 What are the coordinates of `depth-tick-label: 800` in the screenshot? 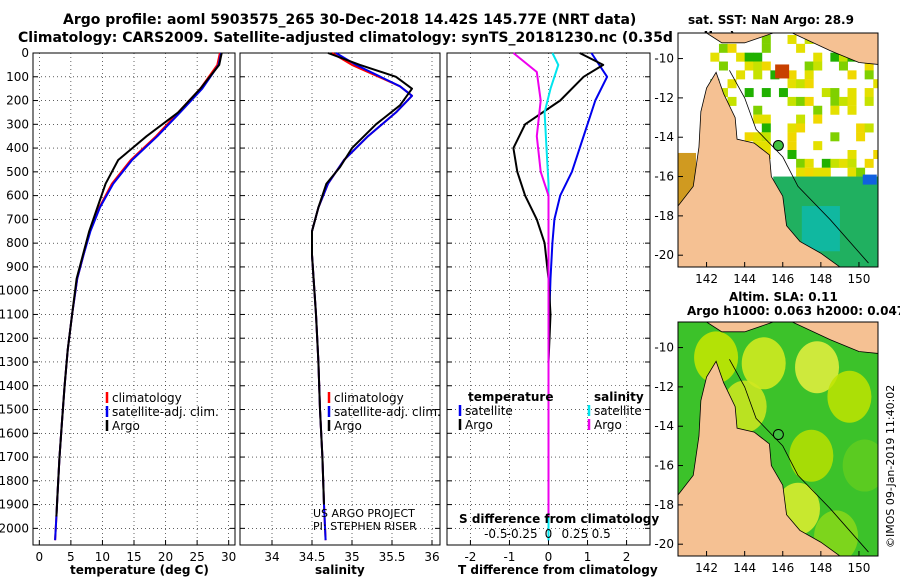 It's located at (17, 243).